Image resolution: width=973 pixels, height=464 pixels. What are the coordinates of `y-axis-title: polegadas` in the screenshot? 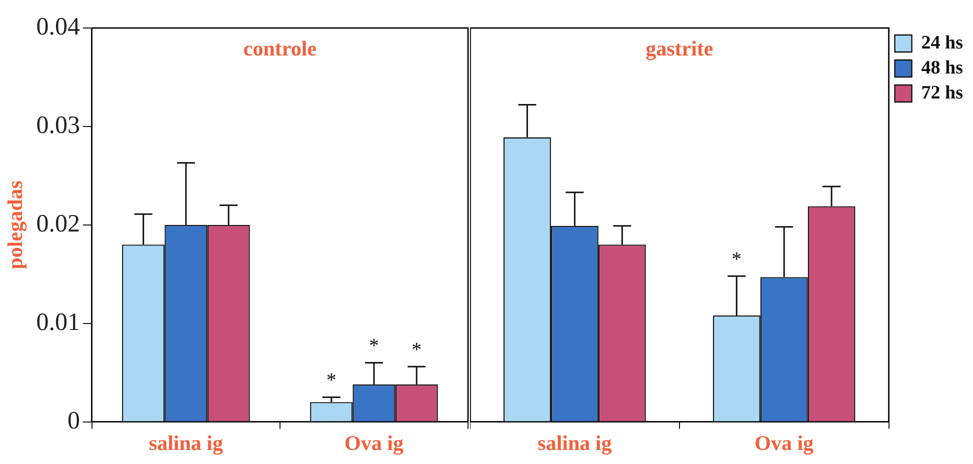 It's located at (15, 225).